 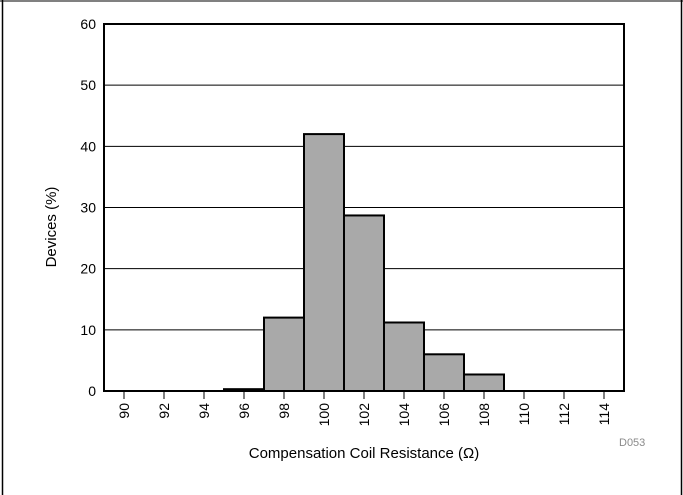 What do you see at coordinates (88, 330) in the screenshot?
I see `y-tick-label: 10` at bounding box center [88, 330].